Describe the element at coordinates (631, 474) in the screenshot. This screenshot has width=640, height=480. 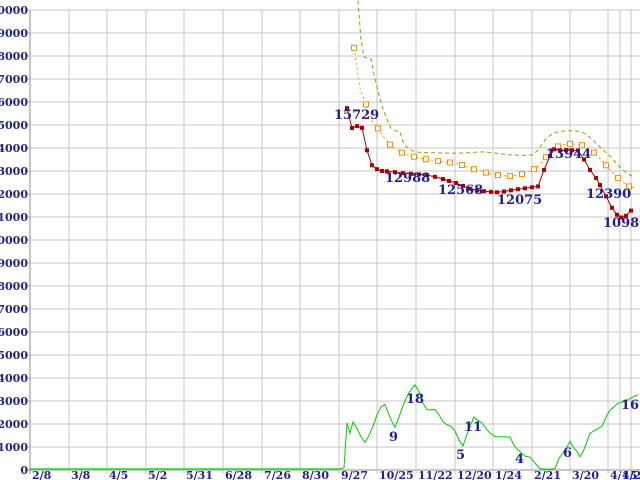
I see `x-tick-label: 4/22` at that location.